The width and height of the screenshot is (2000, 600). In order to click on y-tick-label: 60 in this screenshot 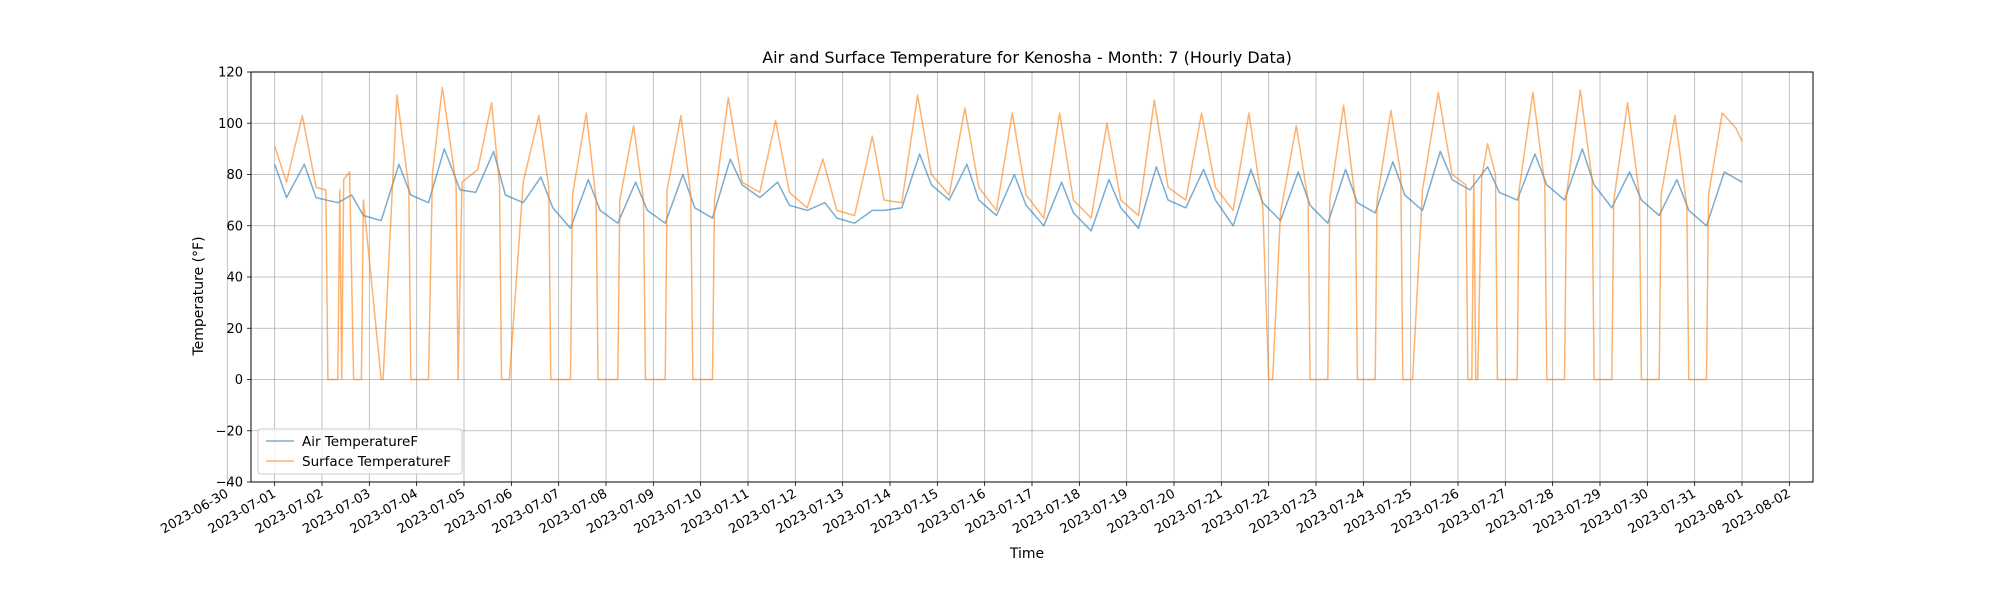, I will do `click(234, 226)`.